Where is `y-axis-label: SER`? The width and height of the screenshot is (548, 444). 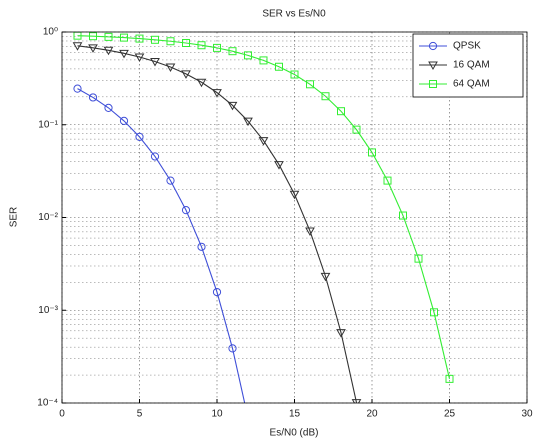
y-axis-label: SER is located at coordinates (14, 217).